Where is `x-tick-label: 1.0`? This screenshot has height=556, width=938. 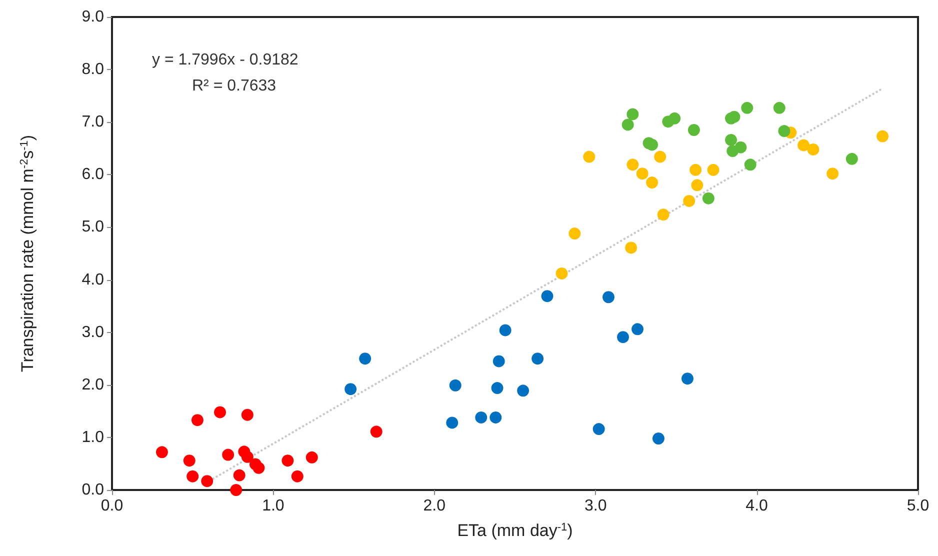 x-tick-label: 1.0 is located at coordinates (273, 506).